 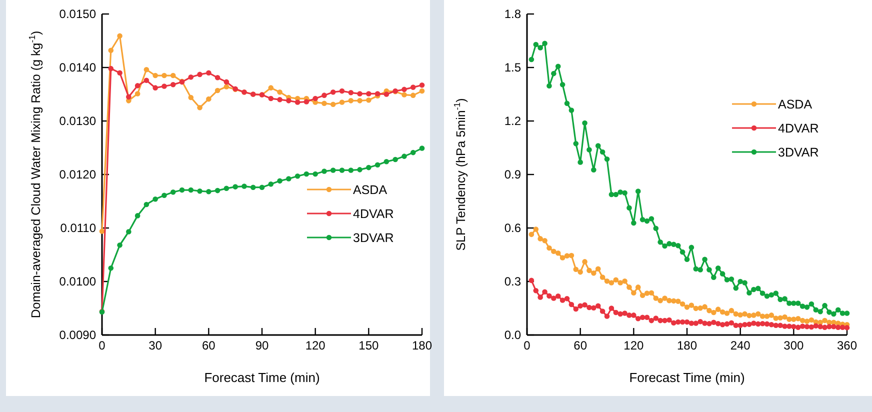 I want to click on y-tick-label: 0.0120, so click(x=77, y=174).